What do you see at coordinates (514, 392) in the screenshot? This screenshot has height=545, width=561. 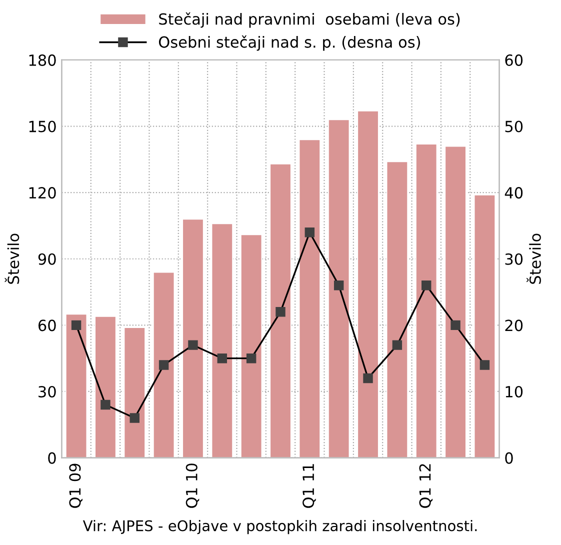 I see `y2-tick-label: 10` at bounding box center [514, 392].